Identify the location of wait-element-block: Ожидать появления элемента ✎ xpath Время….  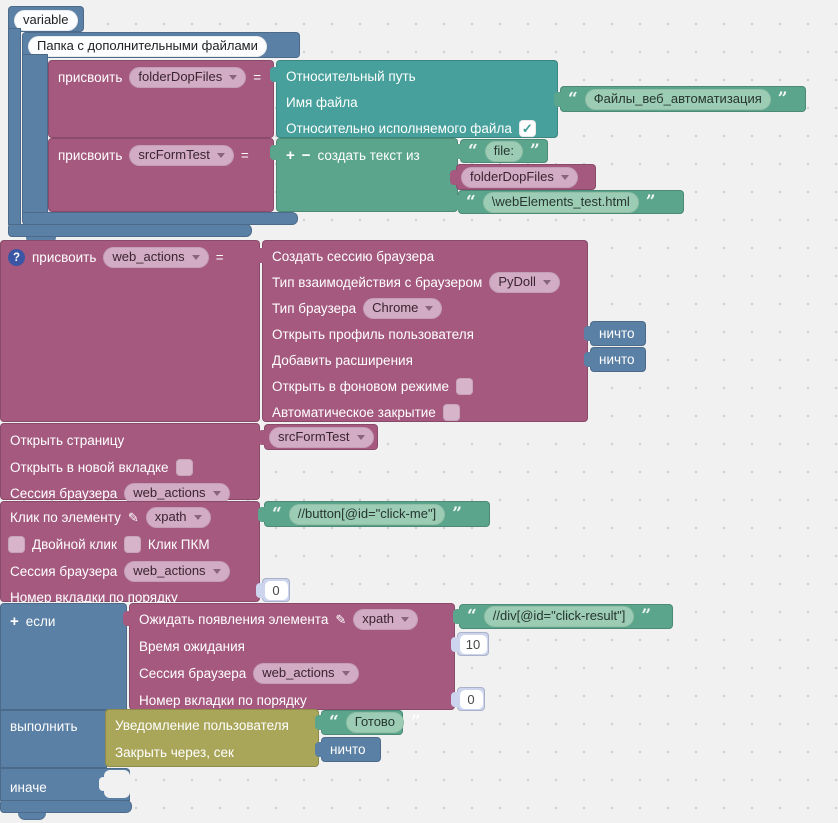
(289, 656).